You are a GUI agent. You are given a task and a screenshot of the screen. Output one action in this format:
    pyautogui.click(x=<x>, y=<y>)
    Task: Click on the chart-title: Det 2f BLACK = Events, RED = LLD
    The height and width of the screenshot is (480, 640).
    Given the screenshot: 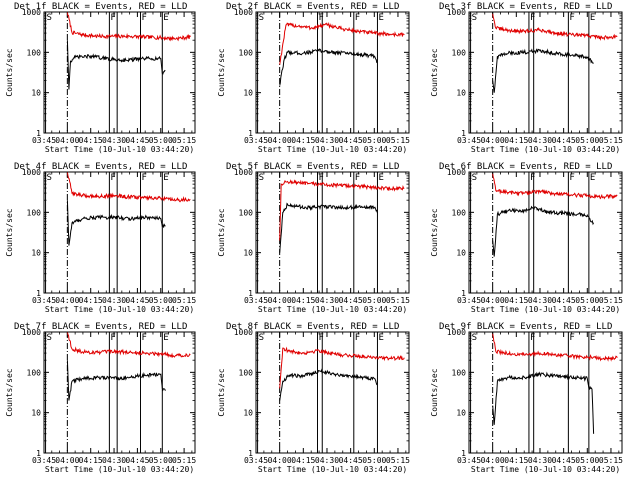 What is the action you would take?
    pyautogui.click(x=312, y=7)
    